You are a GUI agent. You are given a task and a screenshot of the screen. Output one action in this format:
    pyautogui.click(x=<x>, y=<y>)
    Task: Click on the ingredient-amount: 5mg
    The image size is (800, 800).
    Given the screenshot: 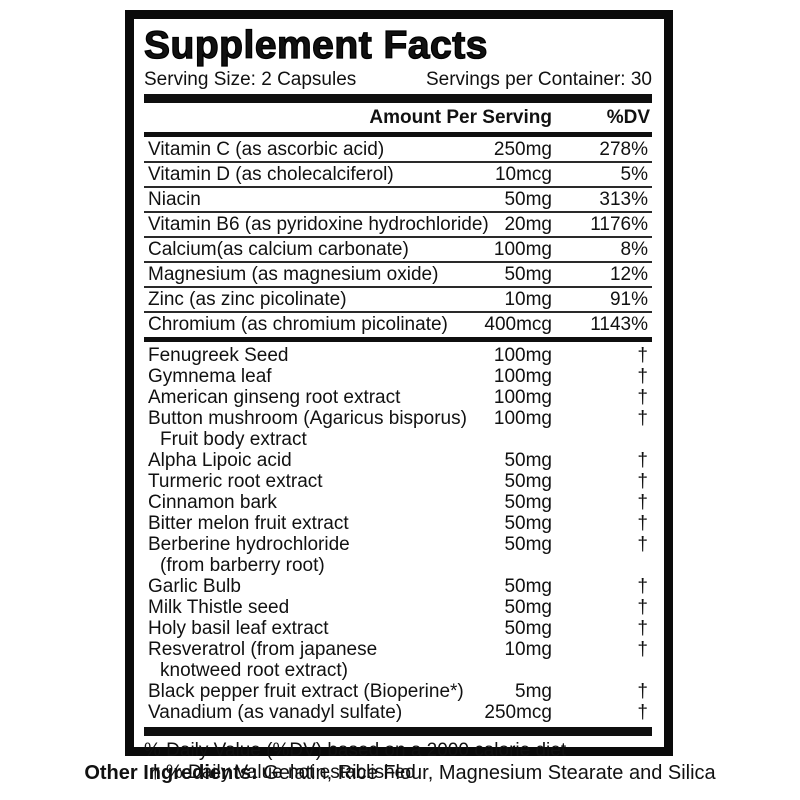 What is the action you would take?
    pyautogui.click(x=533, y=691)
    